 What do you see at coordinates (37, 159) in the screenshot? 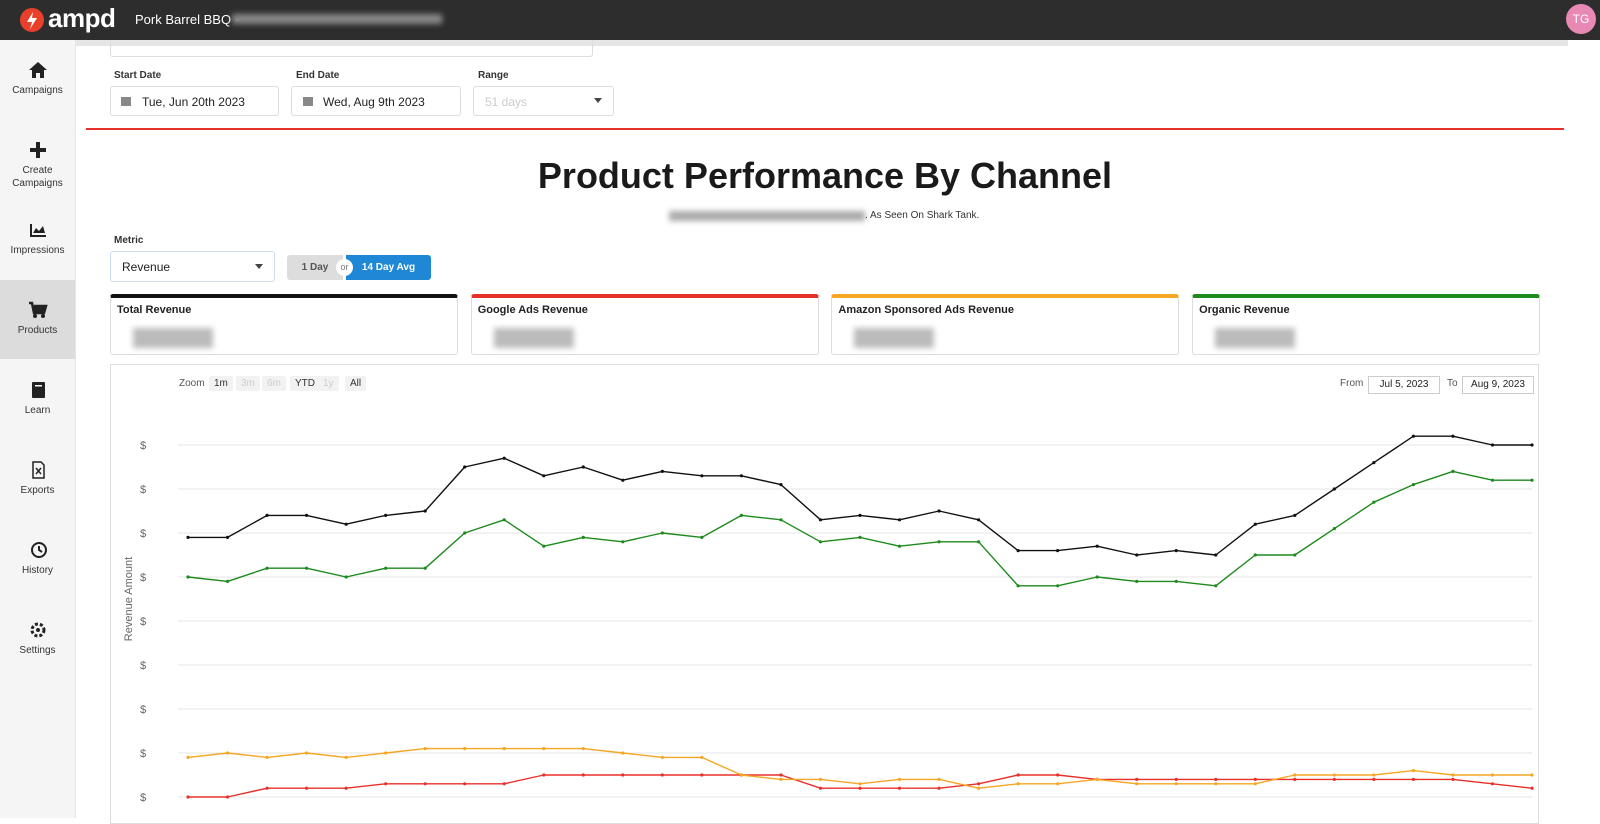
I see `nav-item: Create Campaigns` at bounding box center [37, 159].